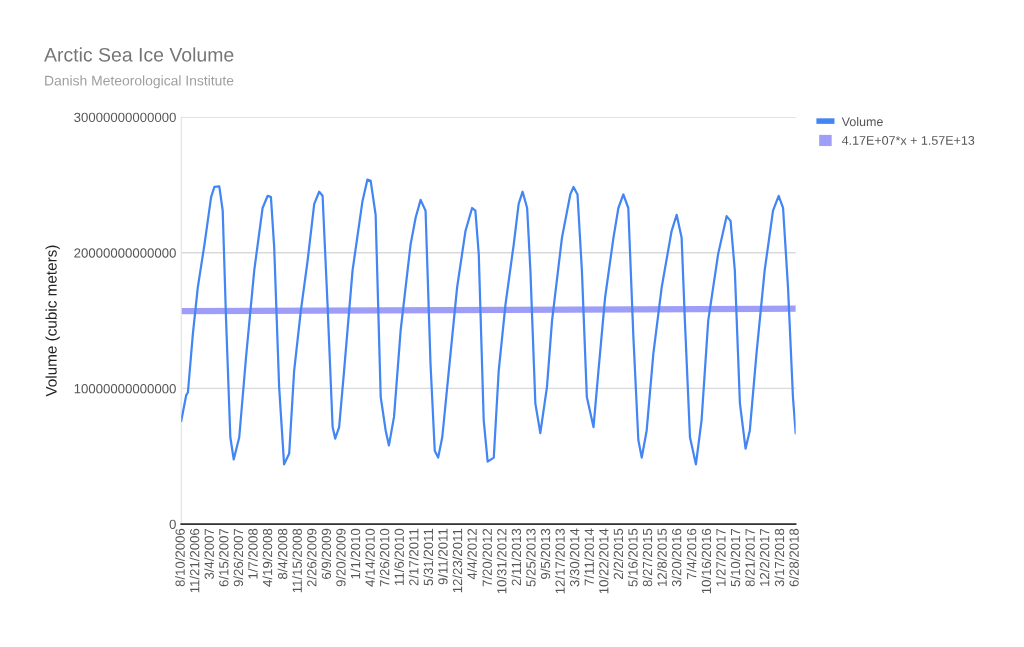  Describe the element at coordinates (311, 557) in the screenshot. I see `x-tick-label: 2/26/2009` at that location.